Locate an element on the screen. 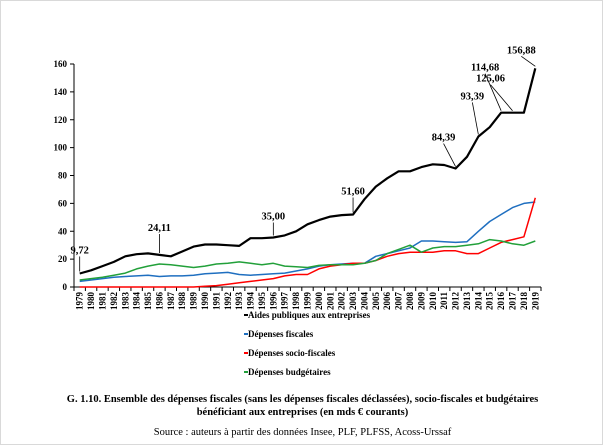 The height and width of the screenshot is (447, 605). x-tick-label: 1989 is located at coordinates (194, 301).